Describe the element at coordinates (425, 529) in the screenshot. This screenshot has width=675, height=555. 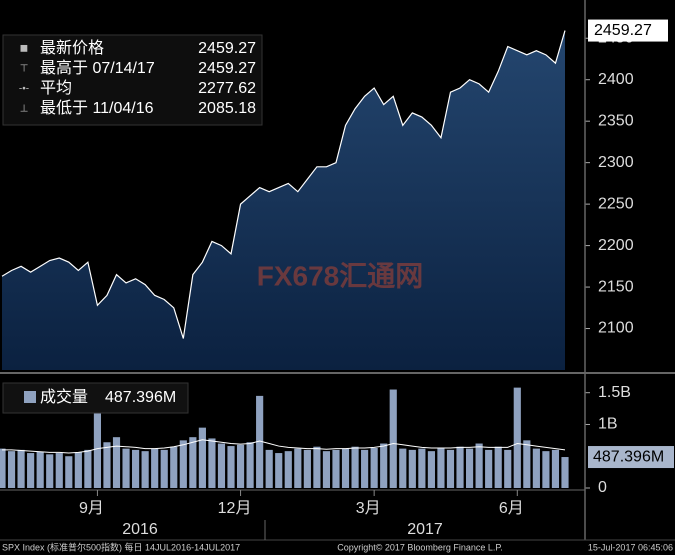
I see `year-label: 2017` at that location.